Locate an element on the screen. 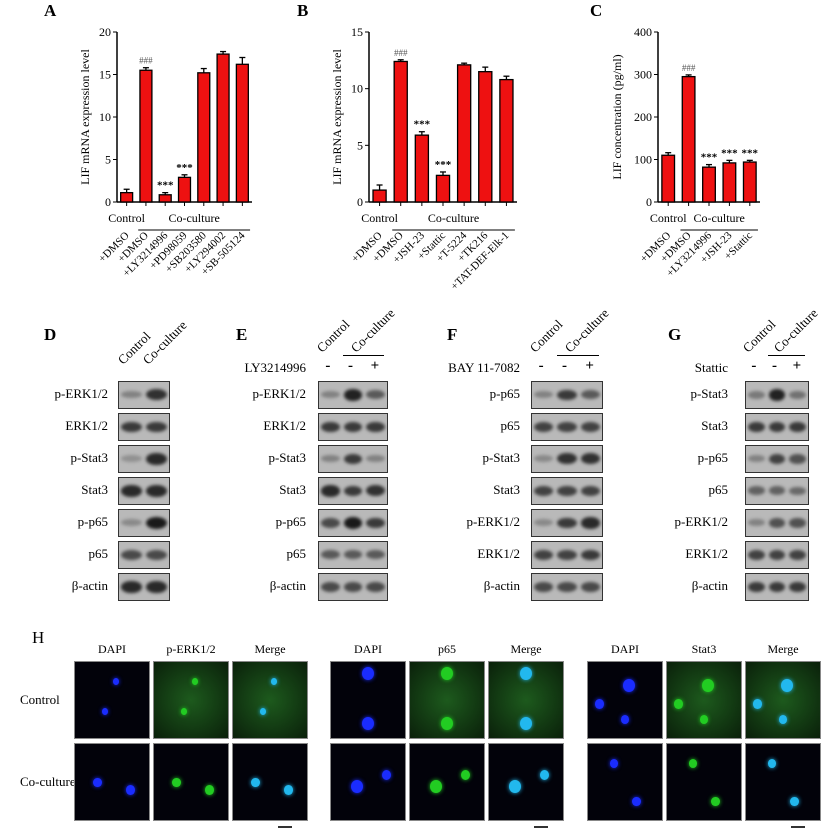 This screenshot has height=832, width=825. micrograph-dapi is located at coordinates (368, 782).